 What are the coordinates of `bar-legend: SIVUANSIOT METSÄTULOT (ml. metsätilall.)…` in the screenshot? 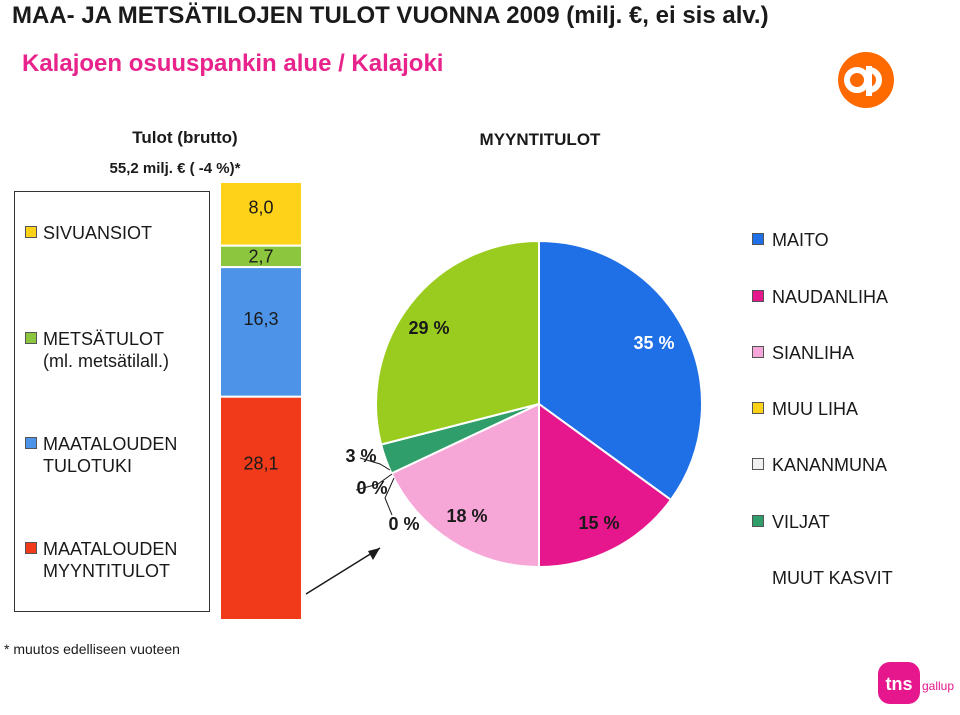 It's located at (112, 401).